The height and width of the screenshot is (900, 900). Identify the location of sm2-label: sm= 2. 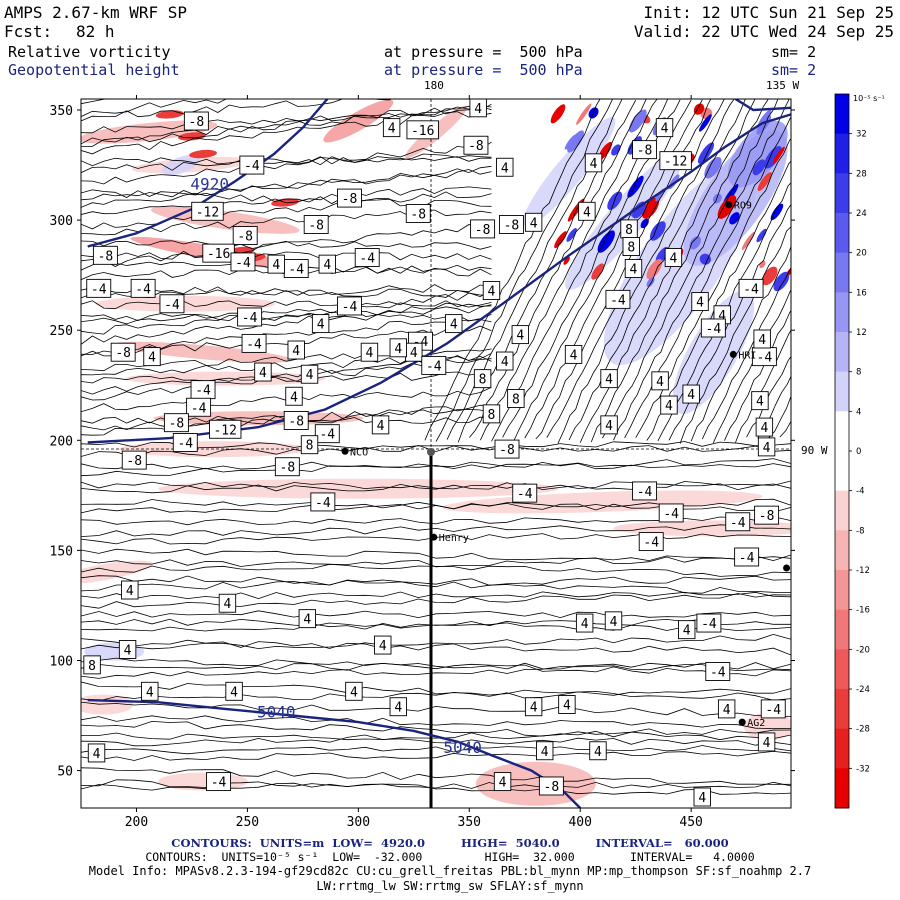
(794, 70).